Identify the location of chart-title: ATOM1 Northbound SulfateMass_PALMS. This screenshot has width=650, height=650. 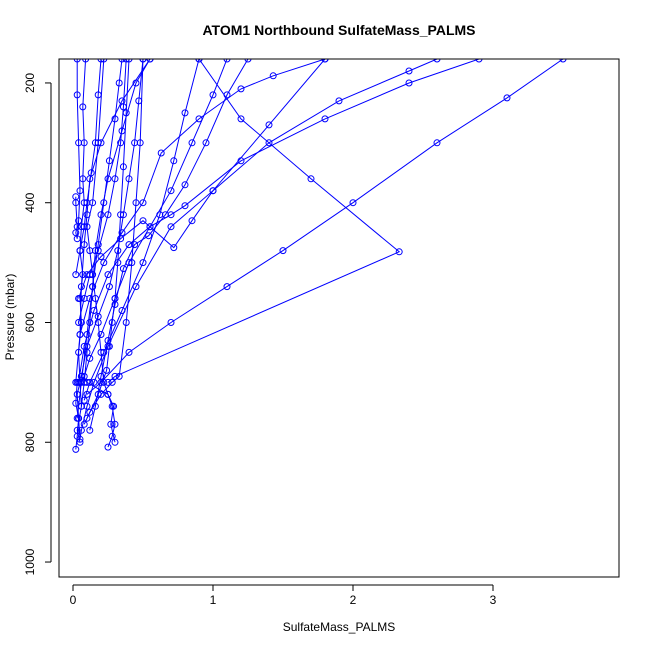
(338, 30).